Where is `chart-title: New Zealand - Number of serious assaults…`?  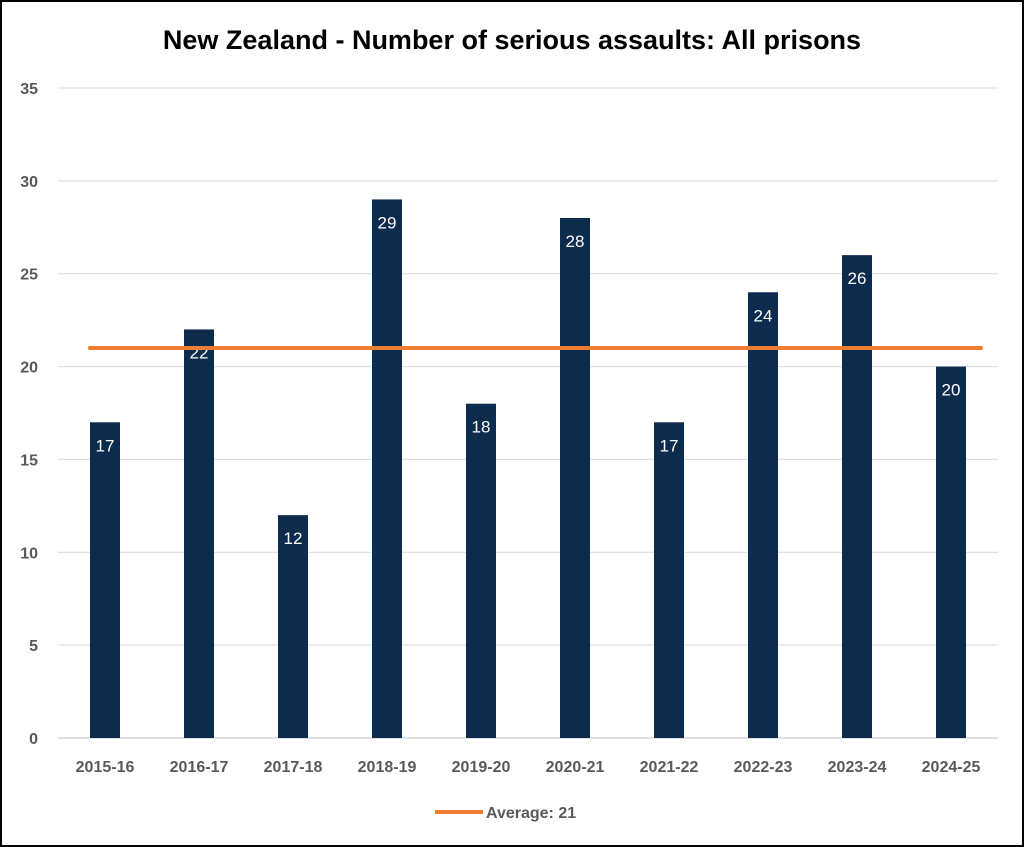 chart-title: New Zealand - Number of serious assaults… is located at coordinates (512, 40).